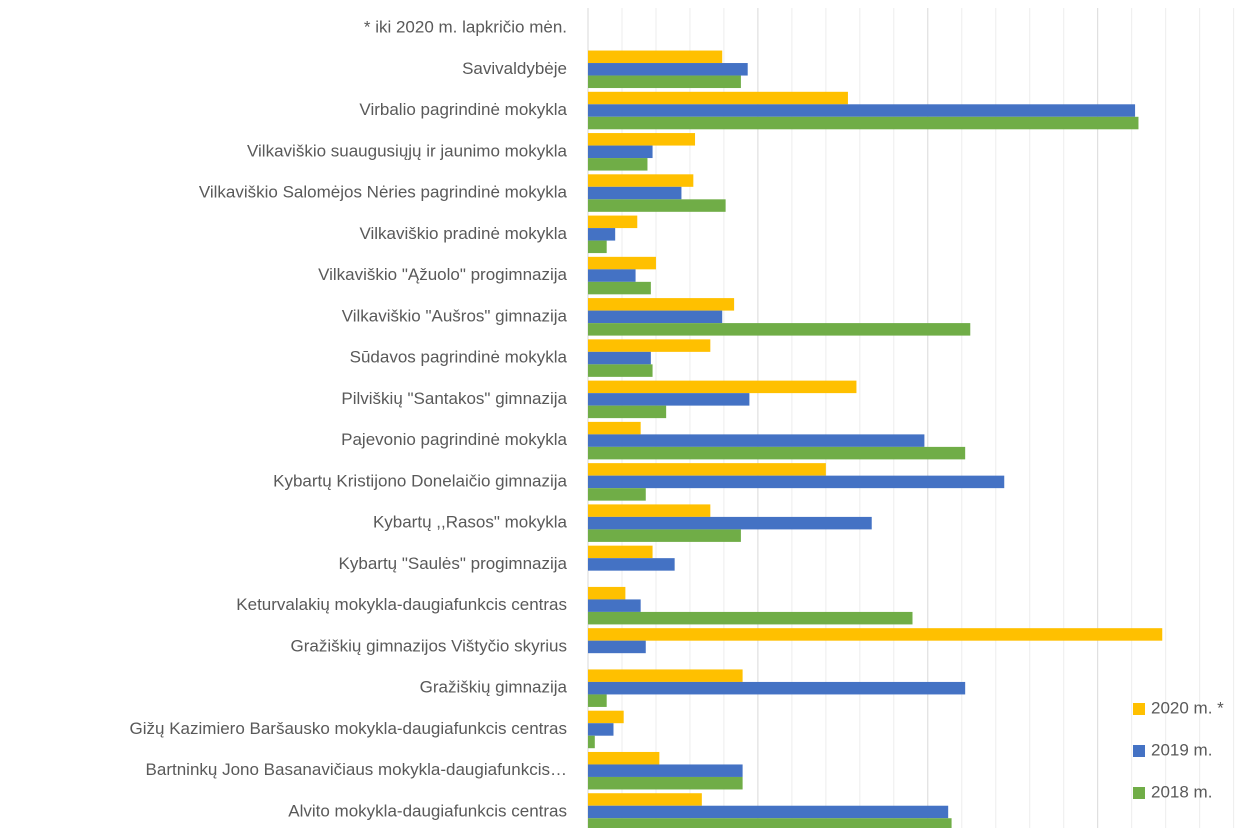 This screenshot has height=828, width=1254. I want to click on y-tick-label: Kybartų ,,Rasos" mokykla, so click(470, 522).